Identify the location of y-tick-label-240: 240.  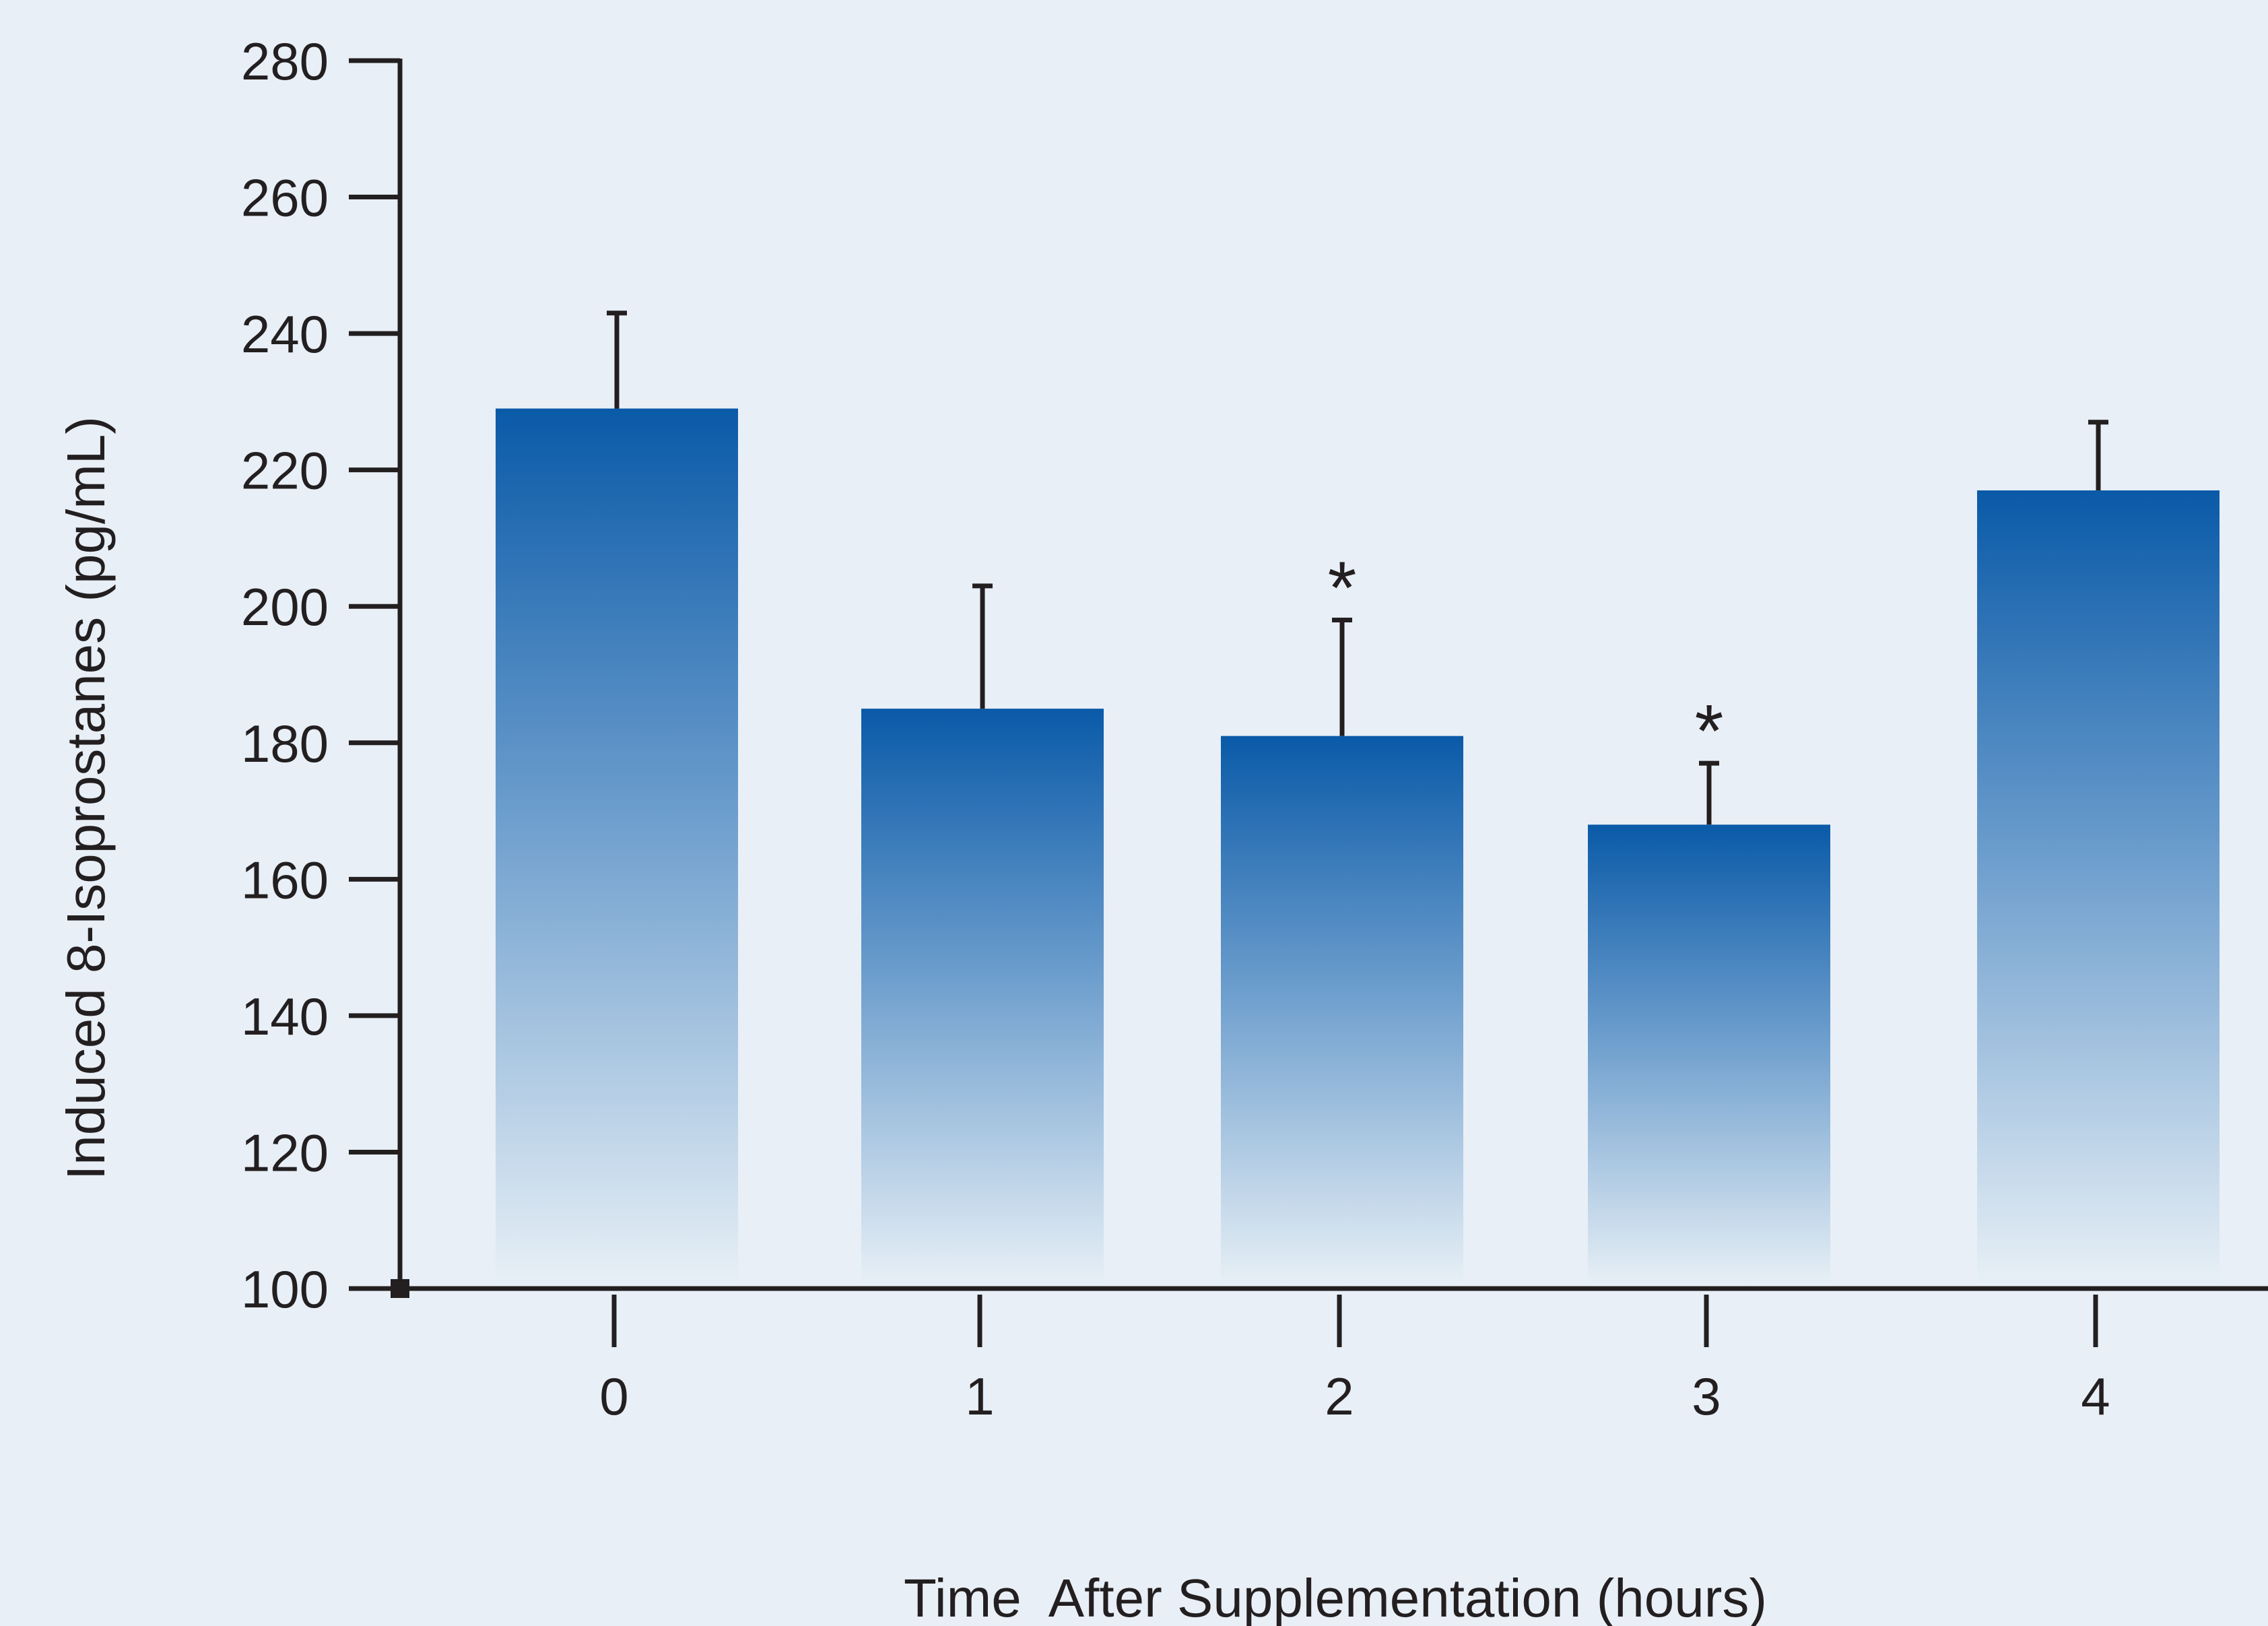
(285, 334).